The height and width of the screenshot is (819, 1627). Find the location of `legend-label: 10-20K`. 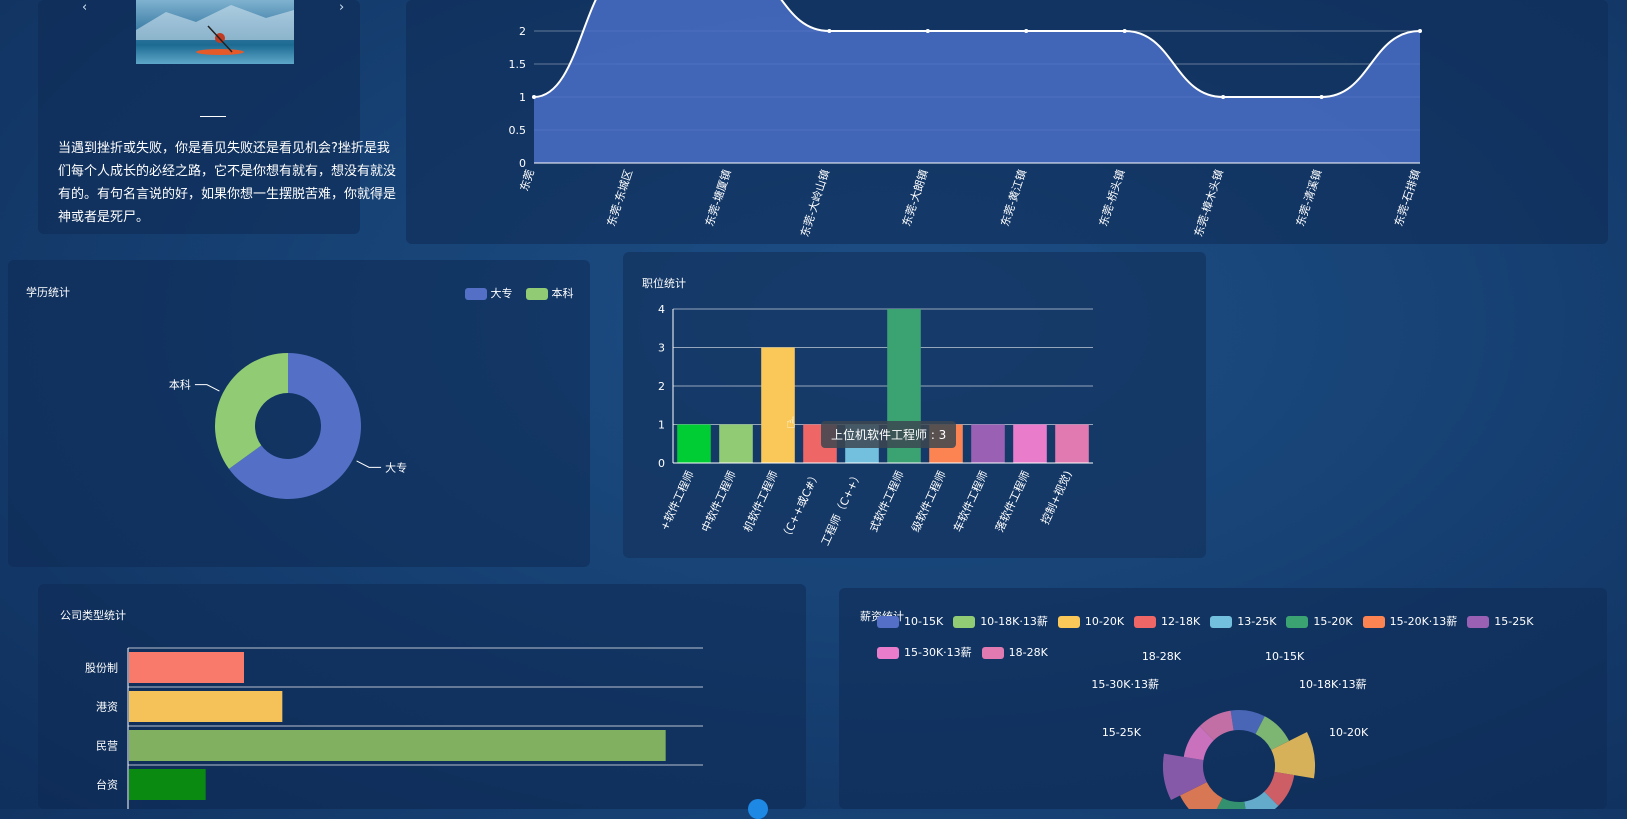

legend-label: 10-20K is located at coordinates (1104, 621).